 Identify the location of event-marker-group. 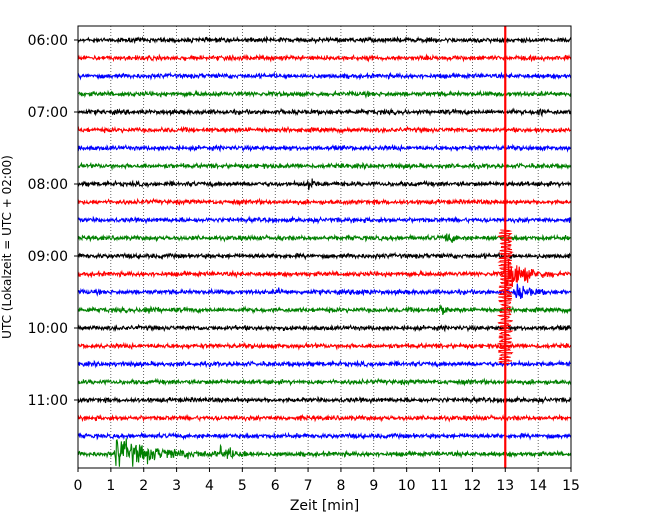
(505, 247).